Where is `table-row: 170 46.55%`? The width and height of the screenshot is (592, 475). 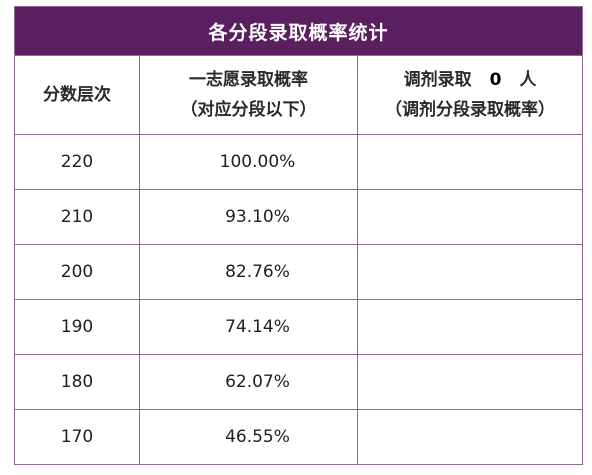 table-row: 170 46.55% is located at coordinates (299, 437).